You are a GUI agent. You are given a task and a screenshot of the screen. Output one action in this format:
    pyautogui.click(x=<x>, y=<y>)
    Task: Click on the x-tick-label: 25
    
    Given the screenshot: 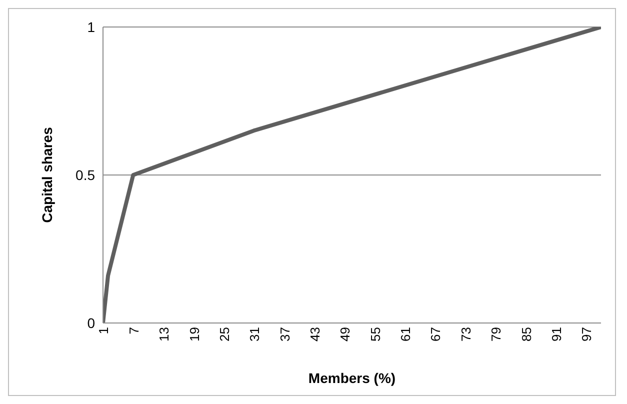 What is the action you would take?
    pyautogui.click(x=224, y=334)
    